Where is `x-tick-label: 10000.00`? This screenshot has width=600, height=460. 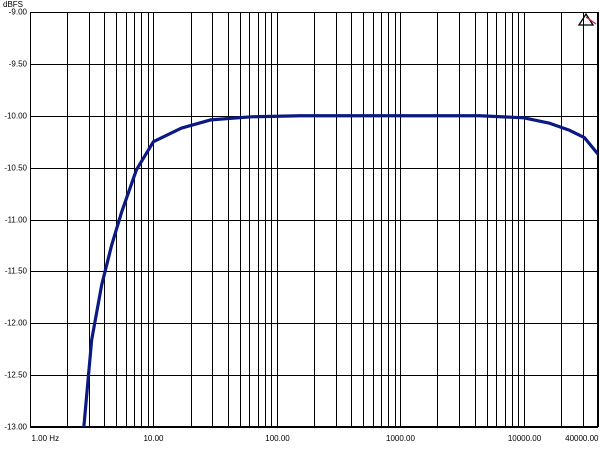
x-tick-label: 10000.00 is located at coordinates (525, 438).